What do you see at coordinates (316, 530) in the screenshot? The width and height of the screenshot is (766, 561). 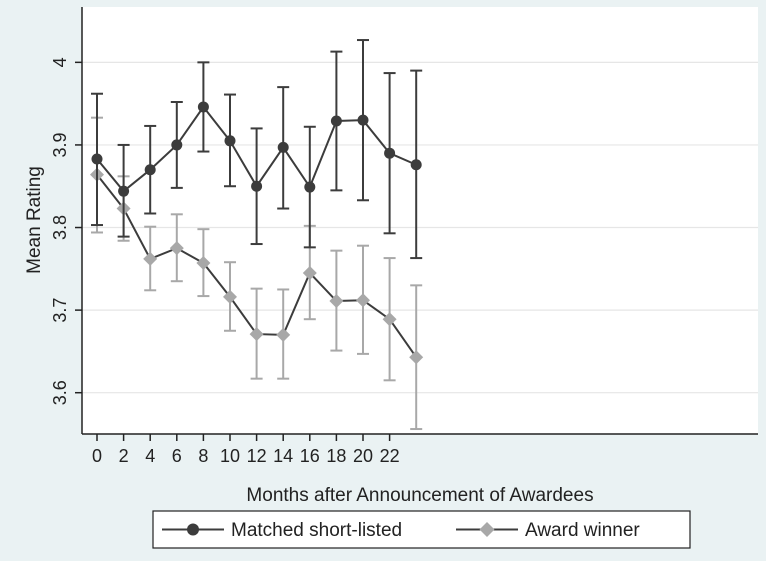 I see `legend-label-matched: Matched short-listed` at bounding box center [316, 530].